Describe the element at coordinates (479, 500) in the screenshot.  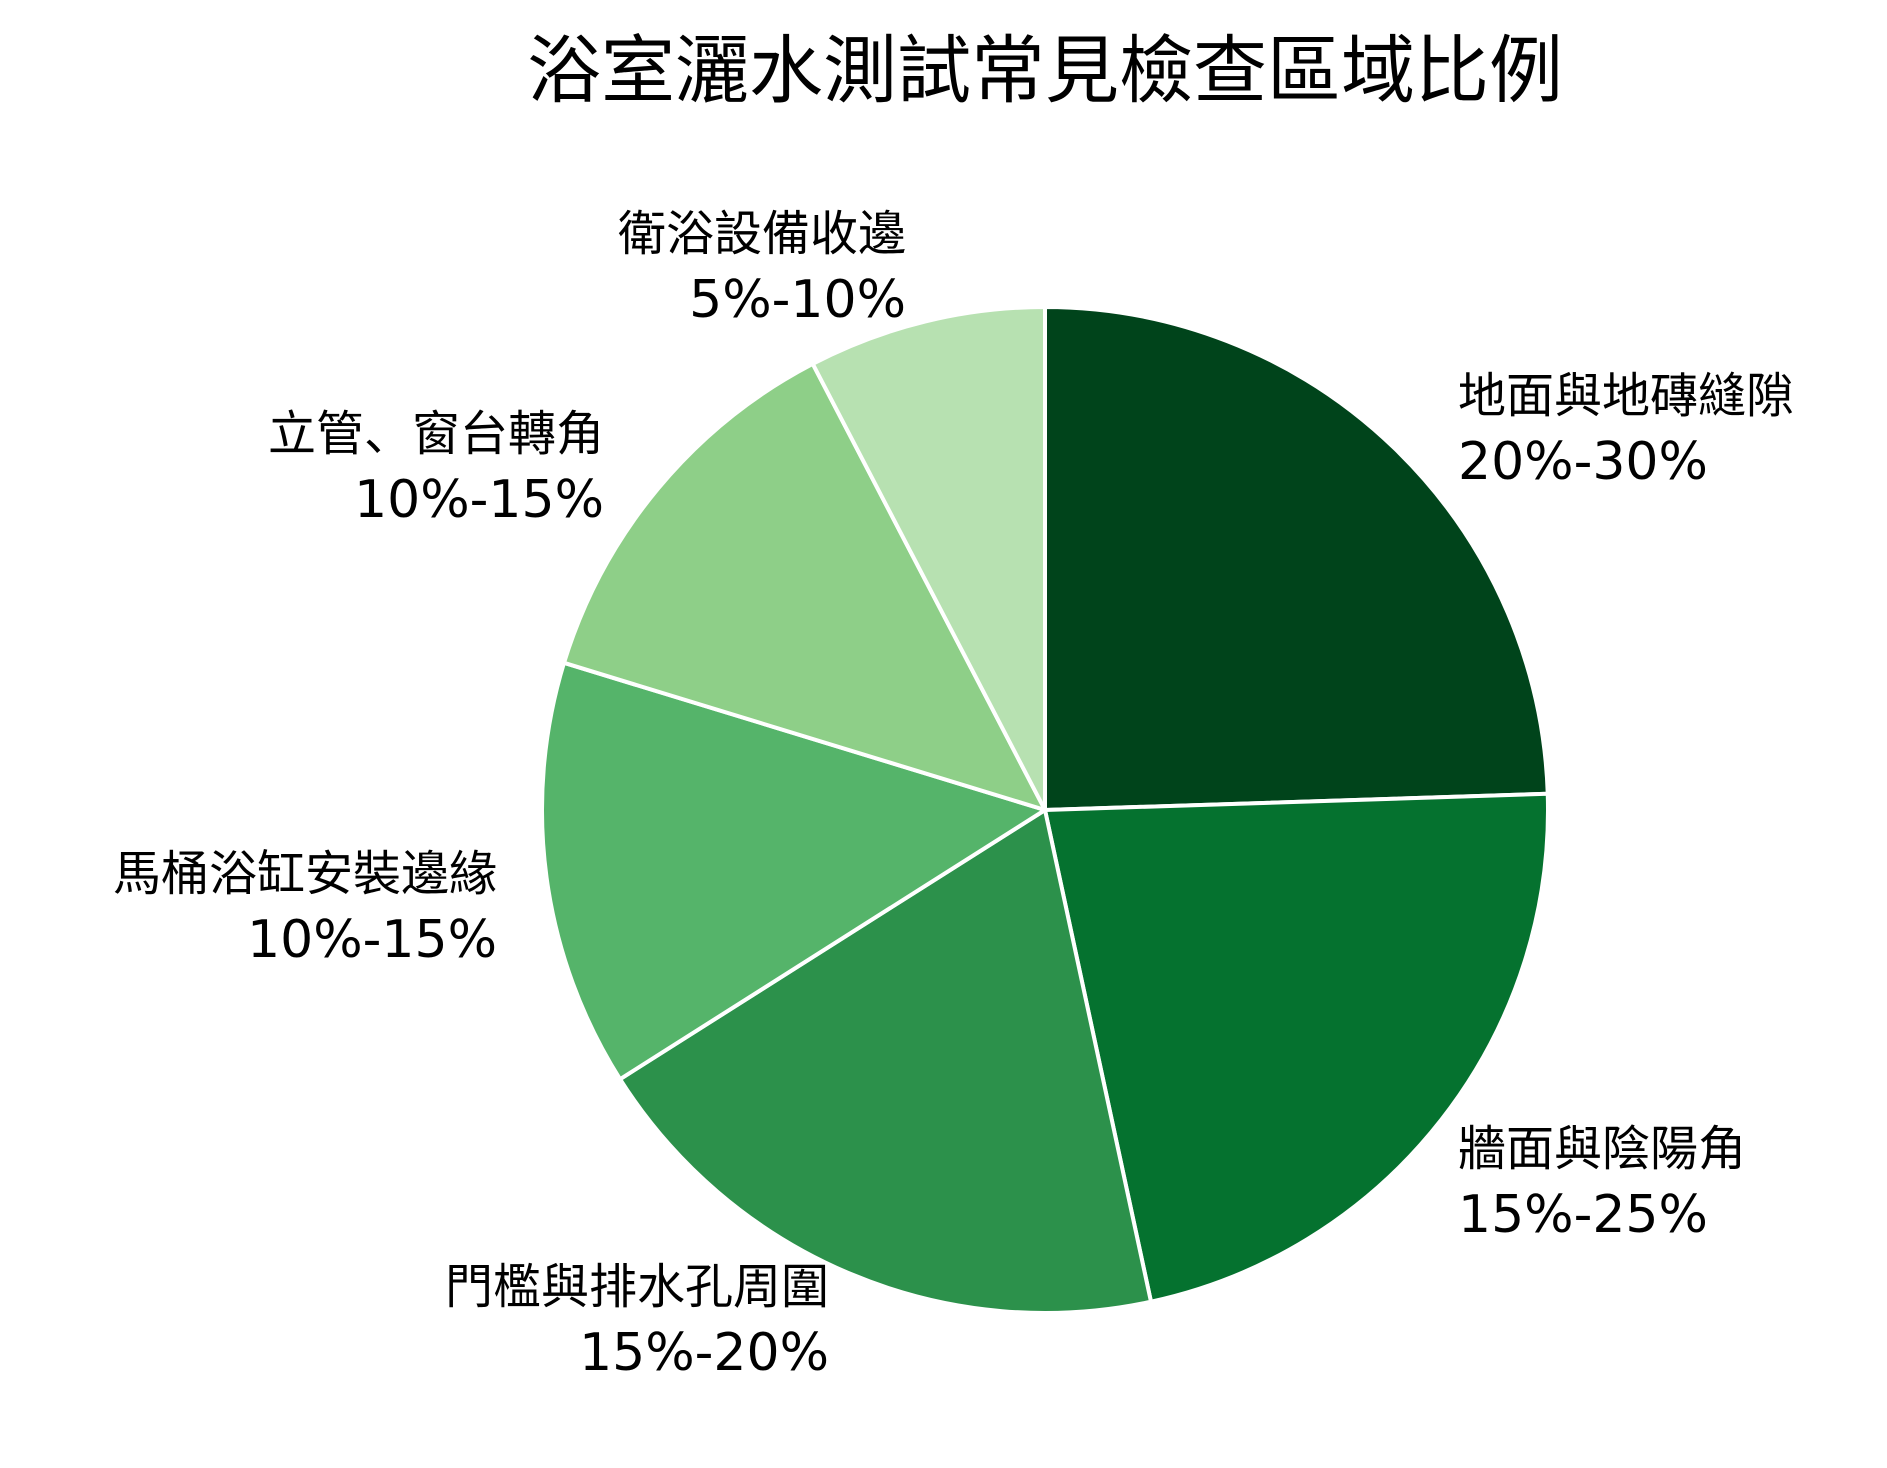
I see `slice-value-5: 10%-15%` at that location.